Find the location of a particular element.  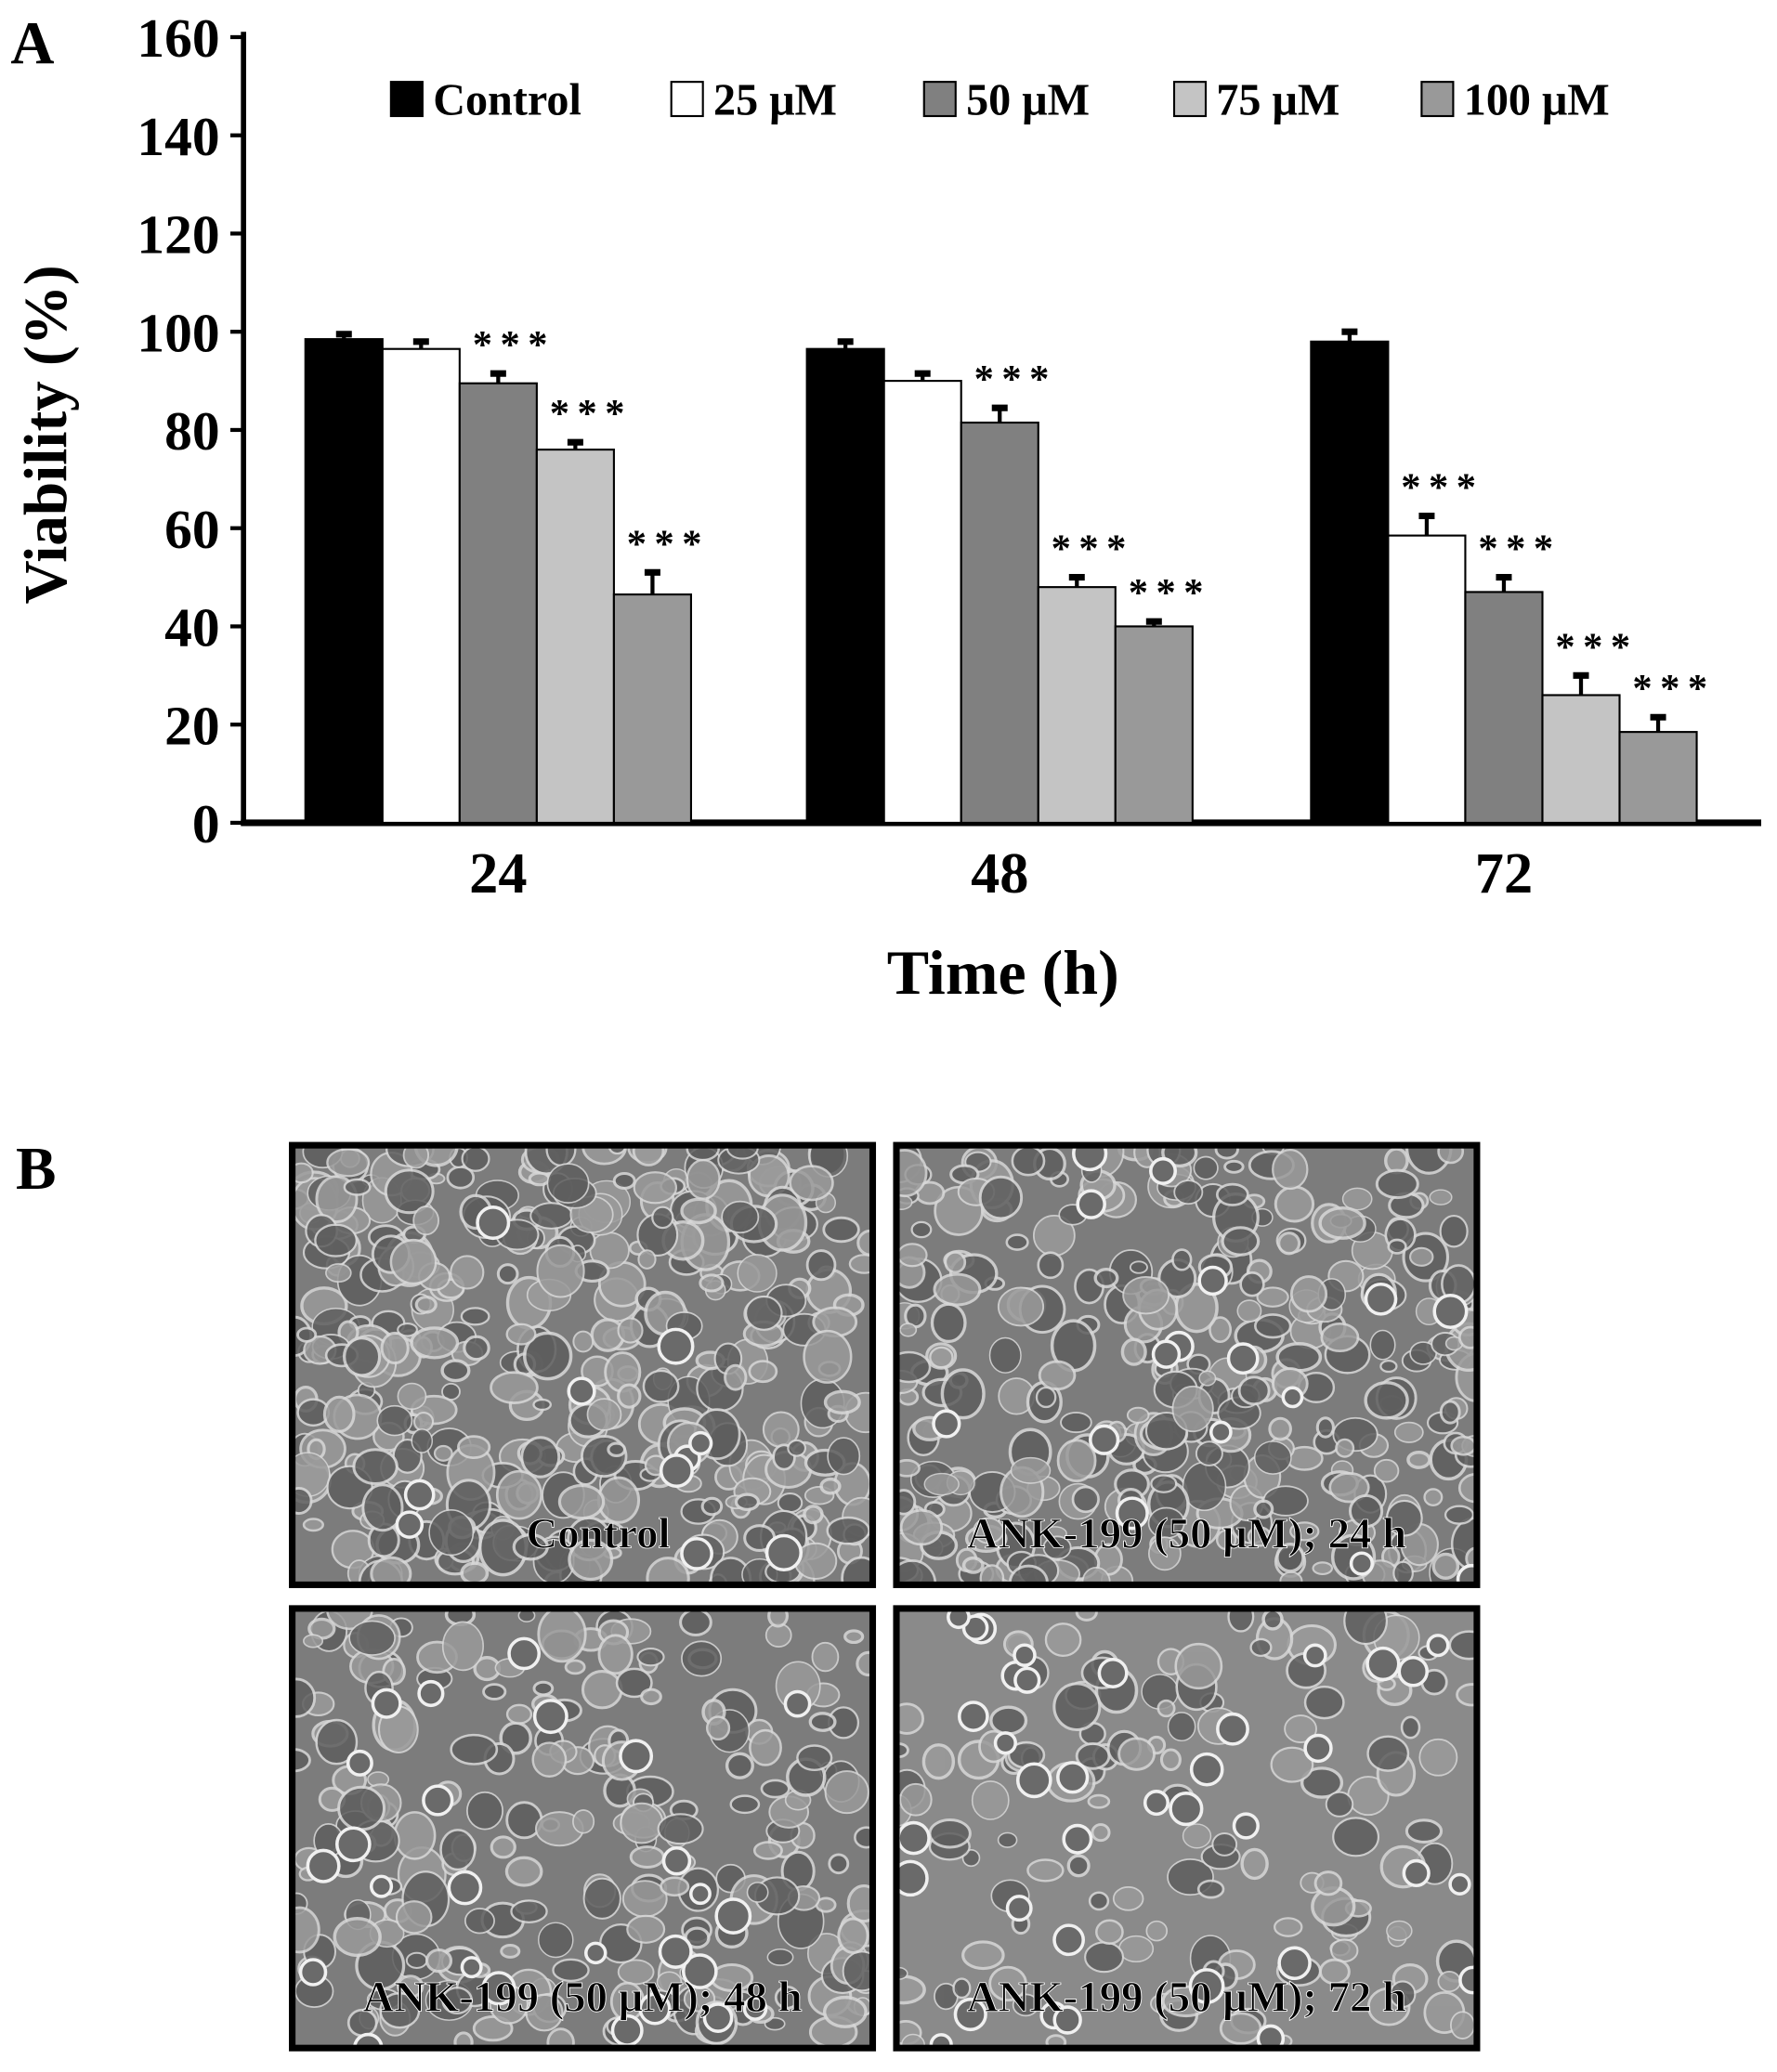

legend-label: 100 μM is located at coordinates (1537, 100).